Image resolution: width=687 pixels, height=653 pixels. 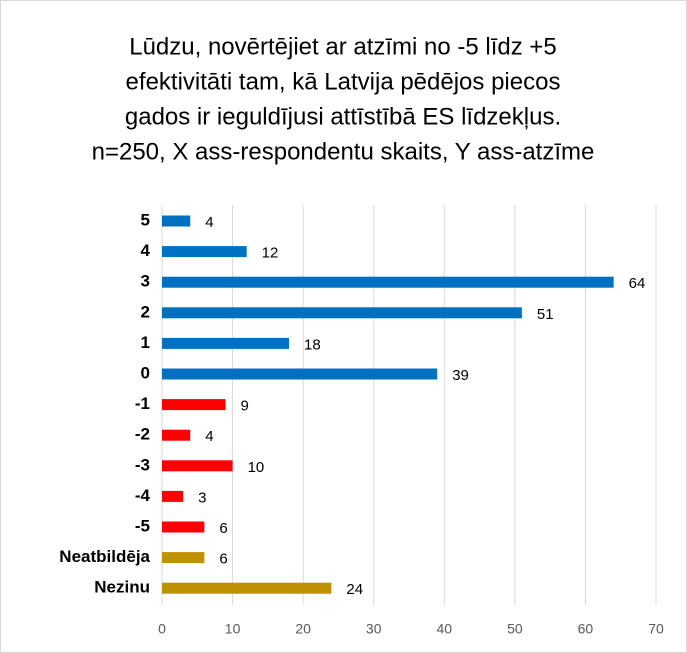 What do you see at coordinates (233, 629) in the screenshot?
I see `x-tick-label: 10` at bounding box center [233, 629].